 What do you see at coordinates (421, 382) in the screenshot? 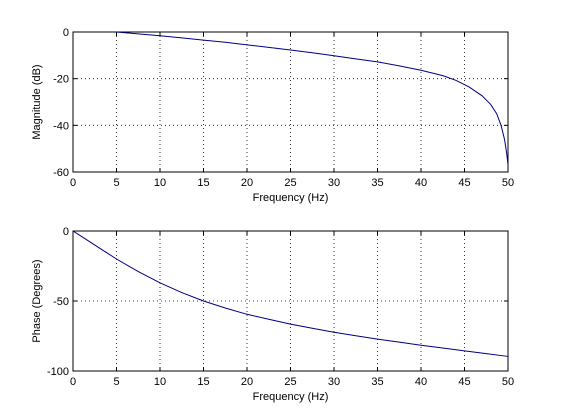
I see `phase-xtick-label: 40` at bounding box center [421, 382].